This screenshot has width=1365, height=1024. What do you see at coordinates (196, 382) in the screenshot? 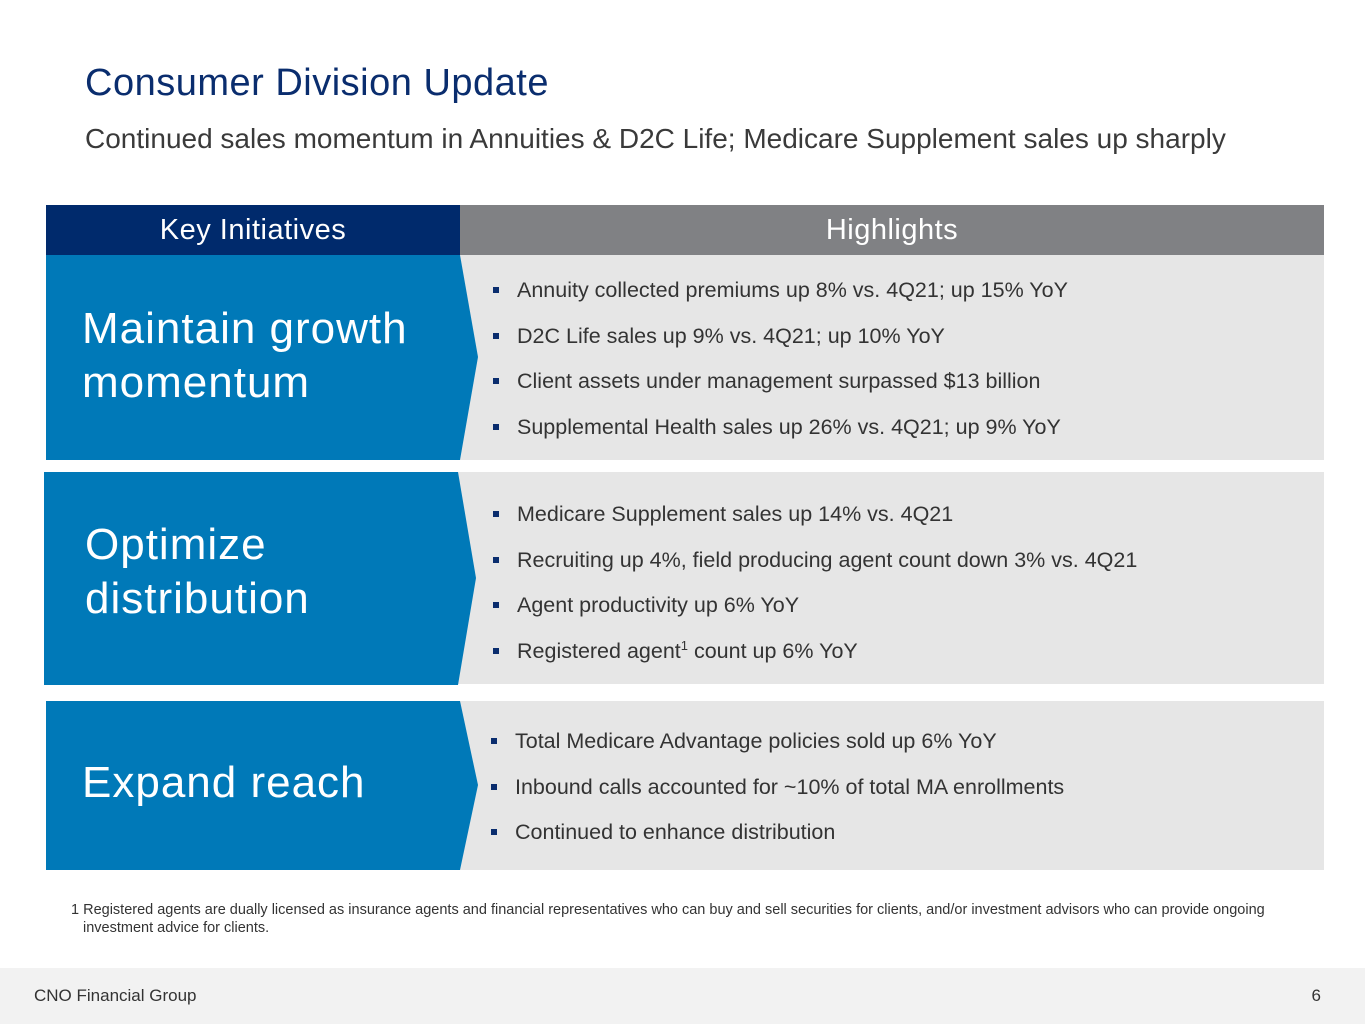
I see `initiative-label-line: momentum` at bounding box center [196, 382].